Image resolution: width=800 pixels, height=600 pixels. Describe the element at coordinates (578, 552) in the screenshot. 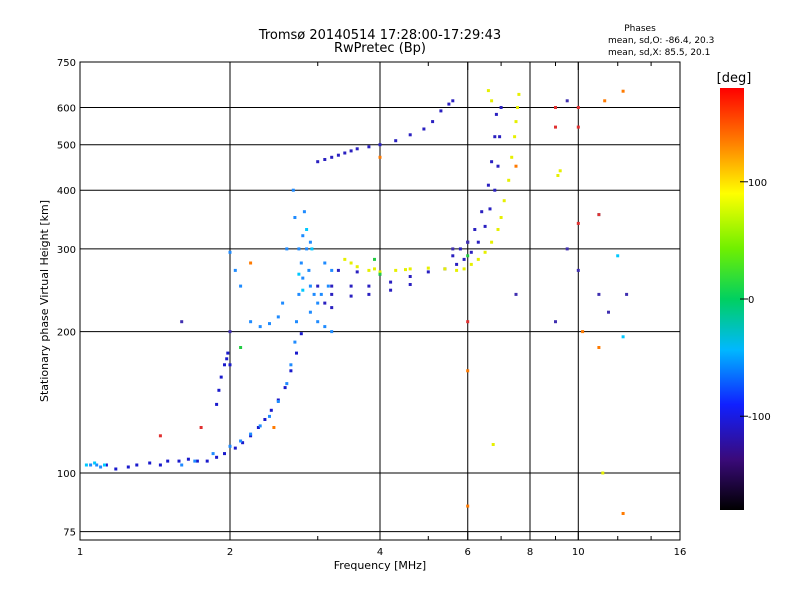

I see `x-tick-label: 10` at that location.